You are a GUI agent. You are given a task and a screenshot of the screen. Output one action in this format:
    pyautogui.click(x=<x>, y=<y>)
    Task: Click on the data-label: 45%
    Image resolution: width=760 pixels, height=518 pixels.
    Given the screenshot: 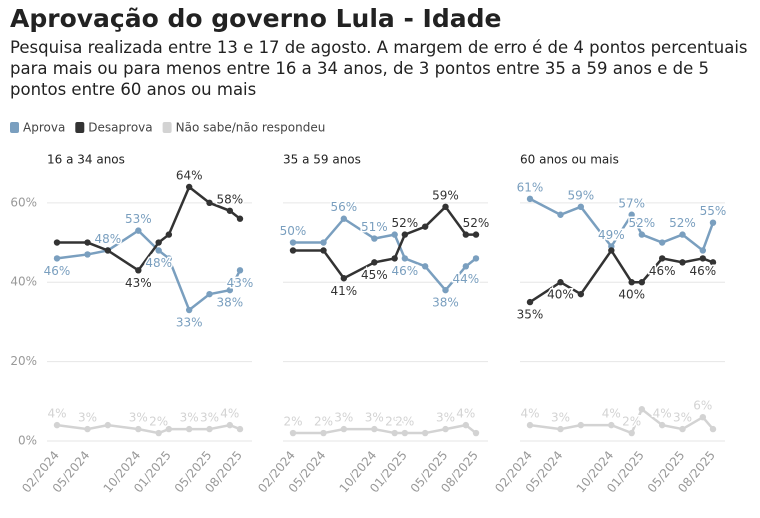 What is the action you would take?
    pyautogui.click(x=374, y=275)
    